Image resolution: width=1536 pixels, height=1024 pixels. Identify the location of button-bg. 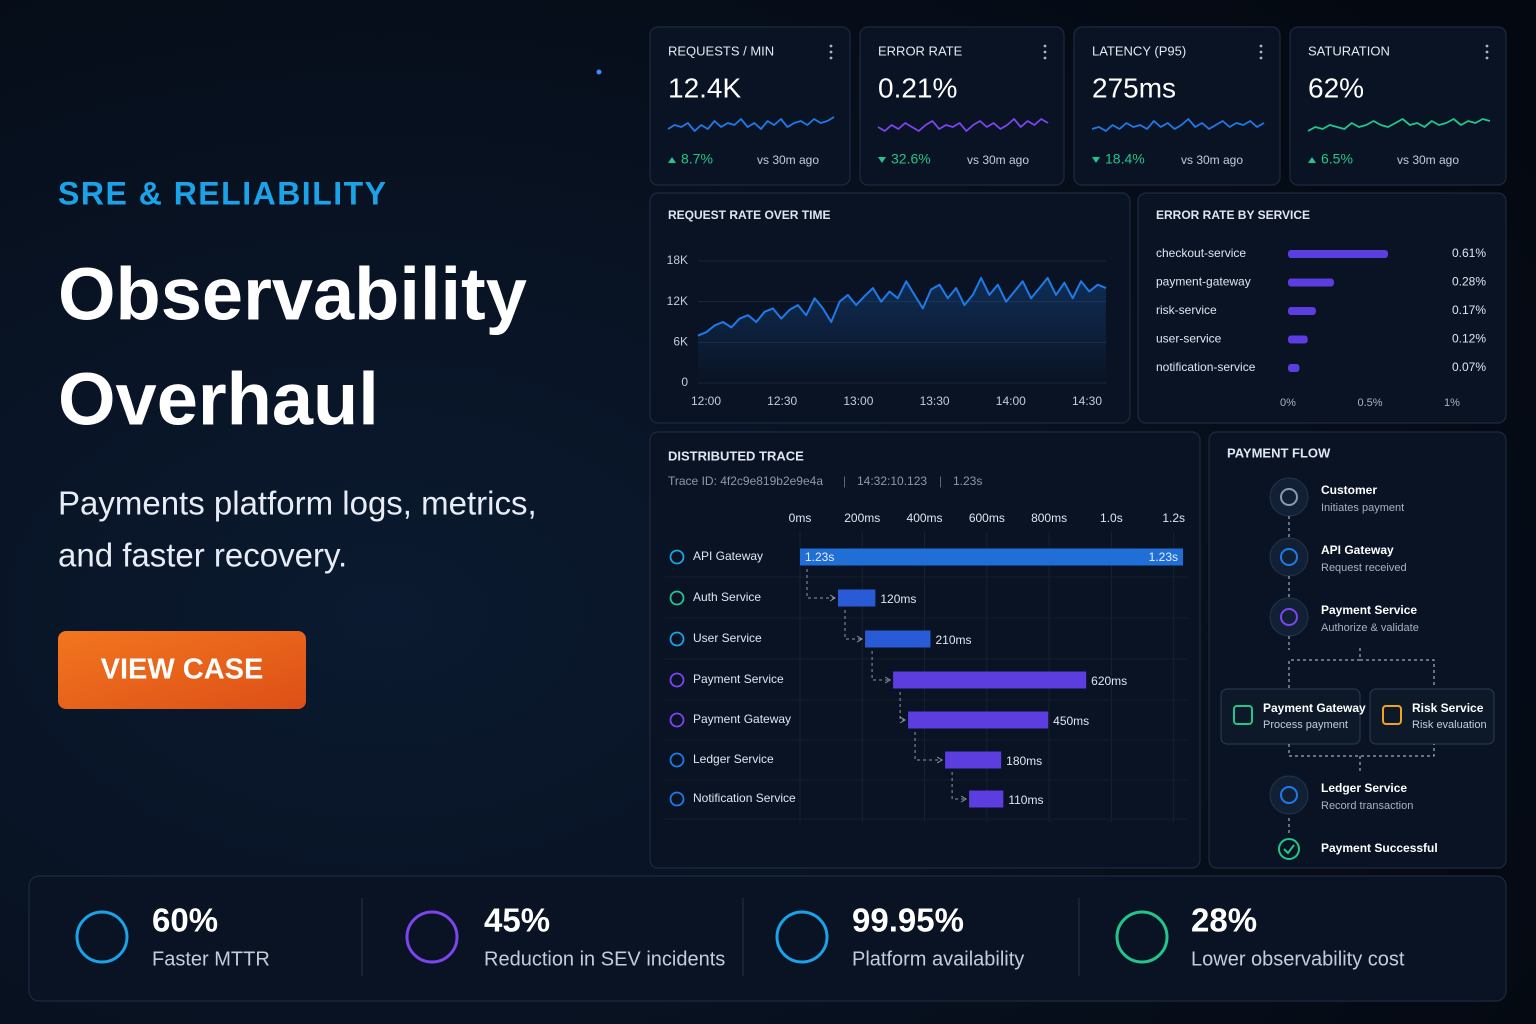
(182, 670).